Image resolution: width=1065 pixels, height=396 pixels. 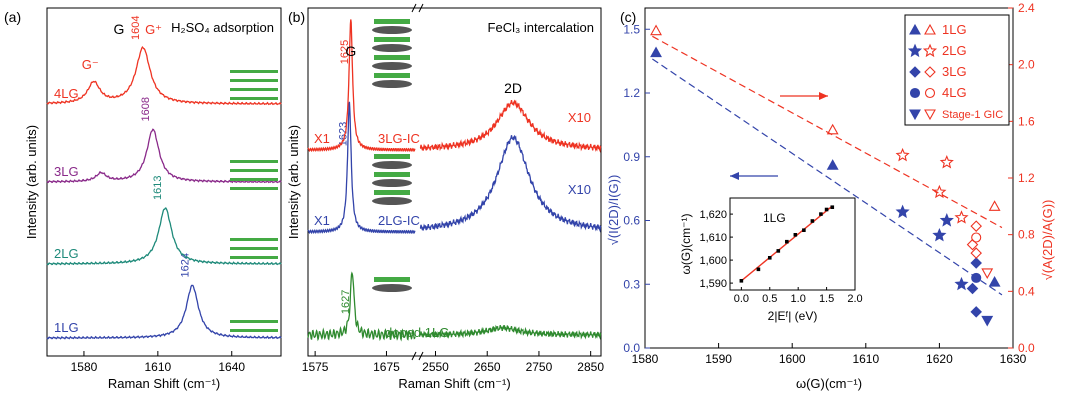 I want to click on panel-b-xtick-label: 2550, so click(x=435, y=367).